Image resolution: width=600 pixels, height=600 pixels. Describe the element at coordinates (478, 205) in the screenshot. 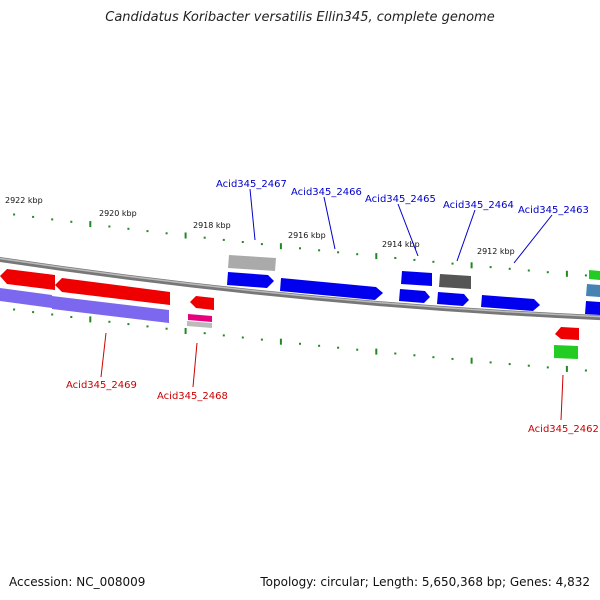

I see `gene-label-2464: Acid345_2464` at that location.